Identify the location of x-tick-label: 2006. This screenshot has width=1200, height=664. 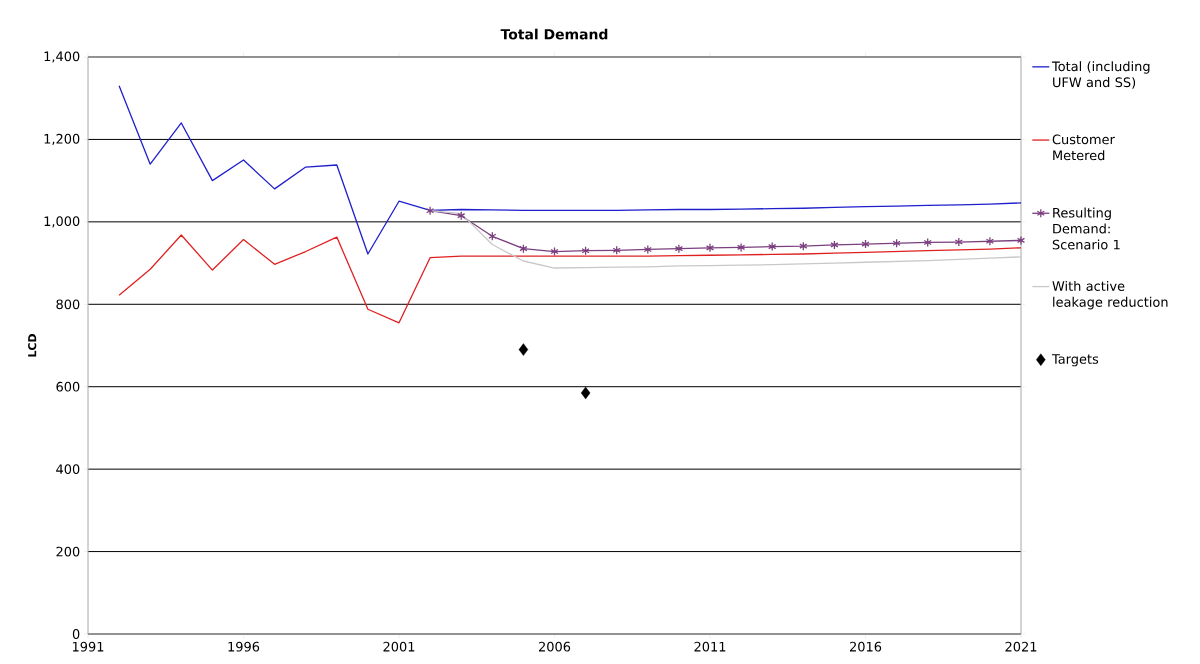
(554, 646).